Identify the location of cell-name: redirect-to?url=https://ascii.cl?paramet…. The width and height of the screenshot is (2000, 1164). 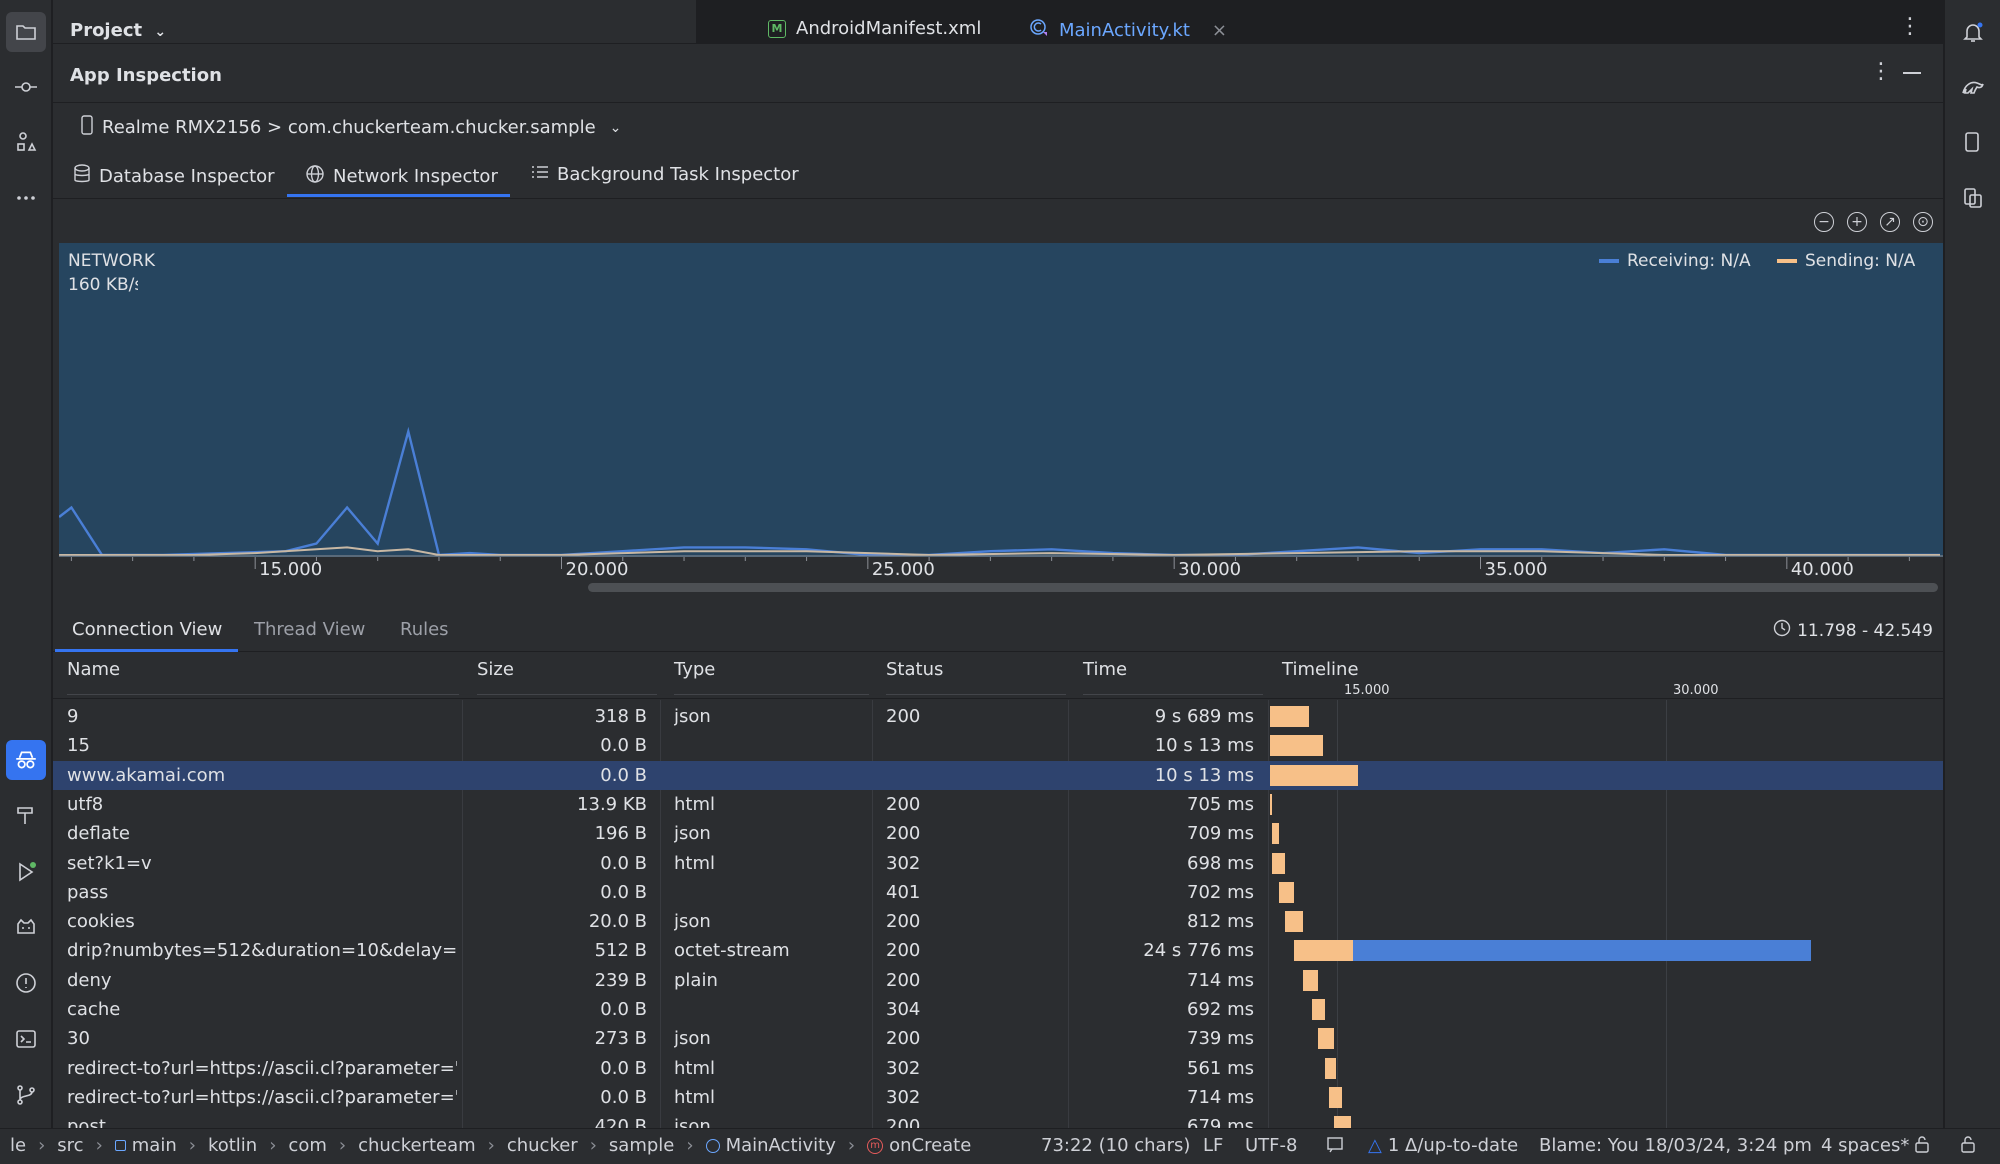
(262, 1068).